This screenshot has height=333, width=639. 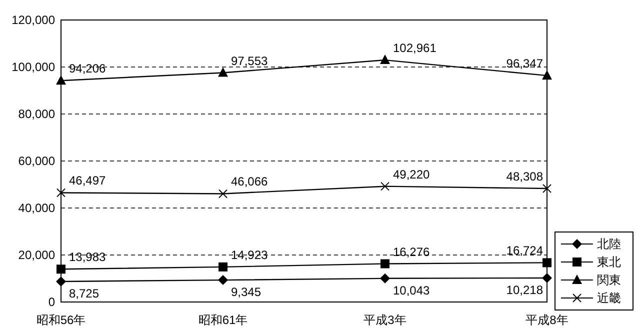 What do you see at coordinates (249, 61) in the screenshot?
I see `data-label: 97,553` at bounding box center [249, 61].